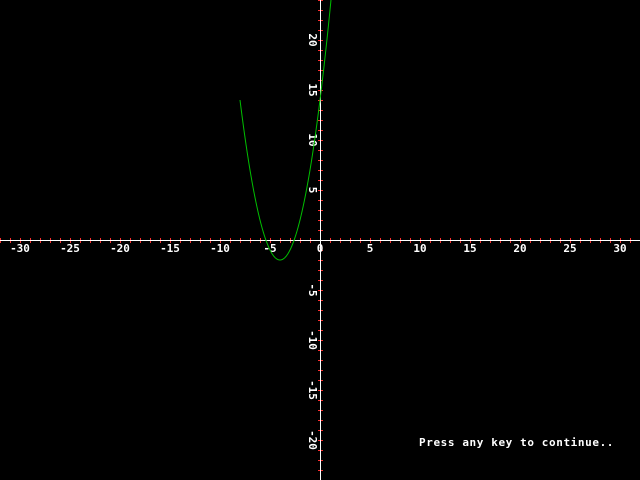  What do you see at coordinates (312, 289) in the screenshot?
I see `y-tick-label: -5` at bounding box center [312, 289].